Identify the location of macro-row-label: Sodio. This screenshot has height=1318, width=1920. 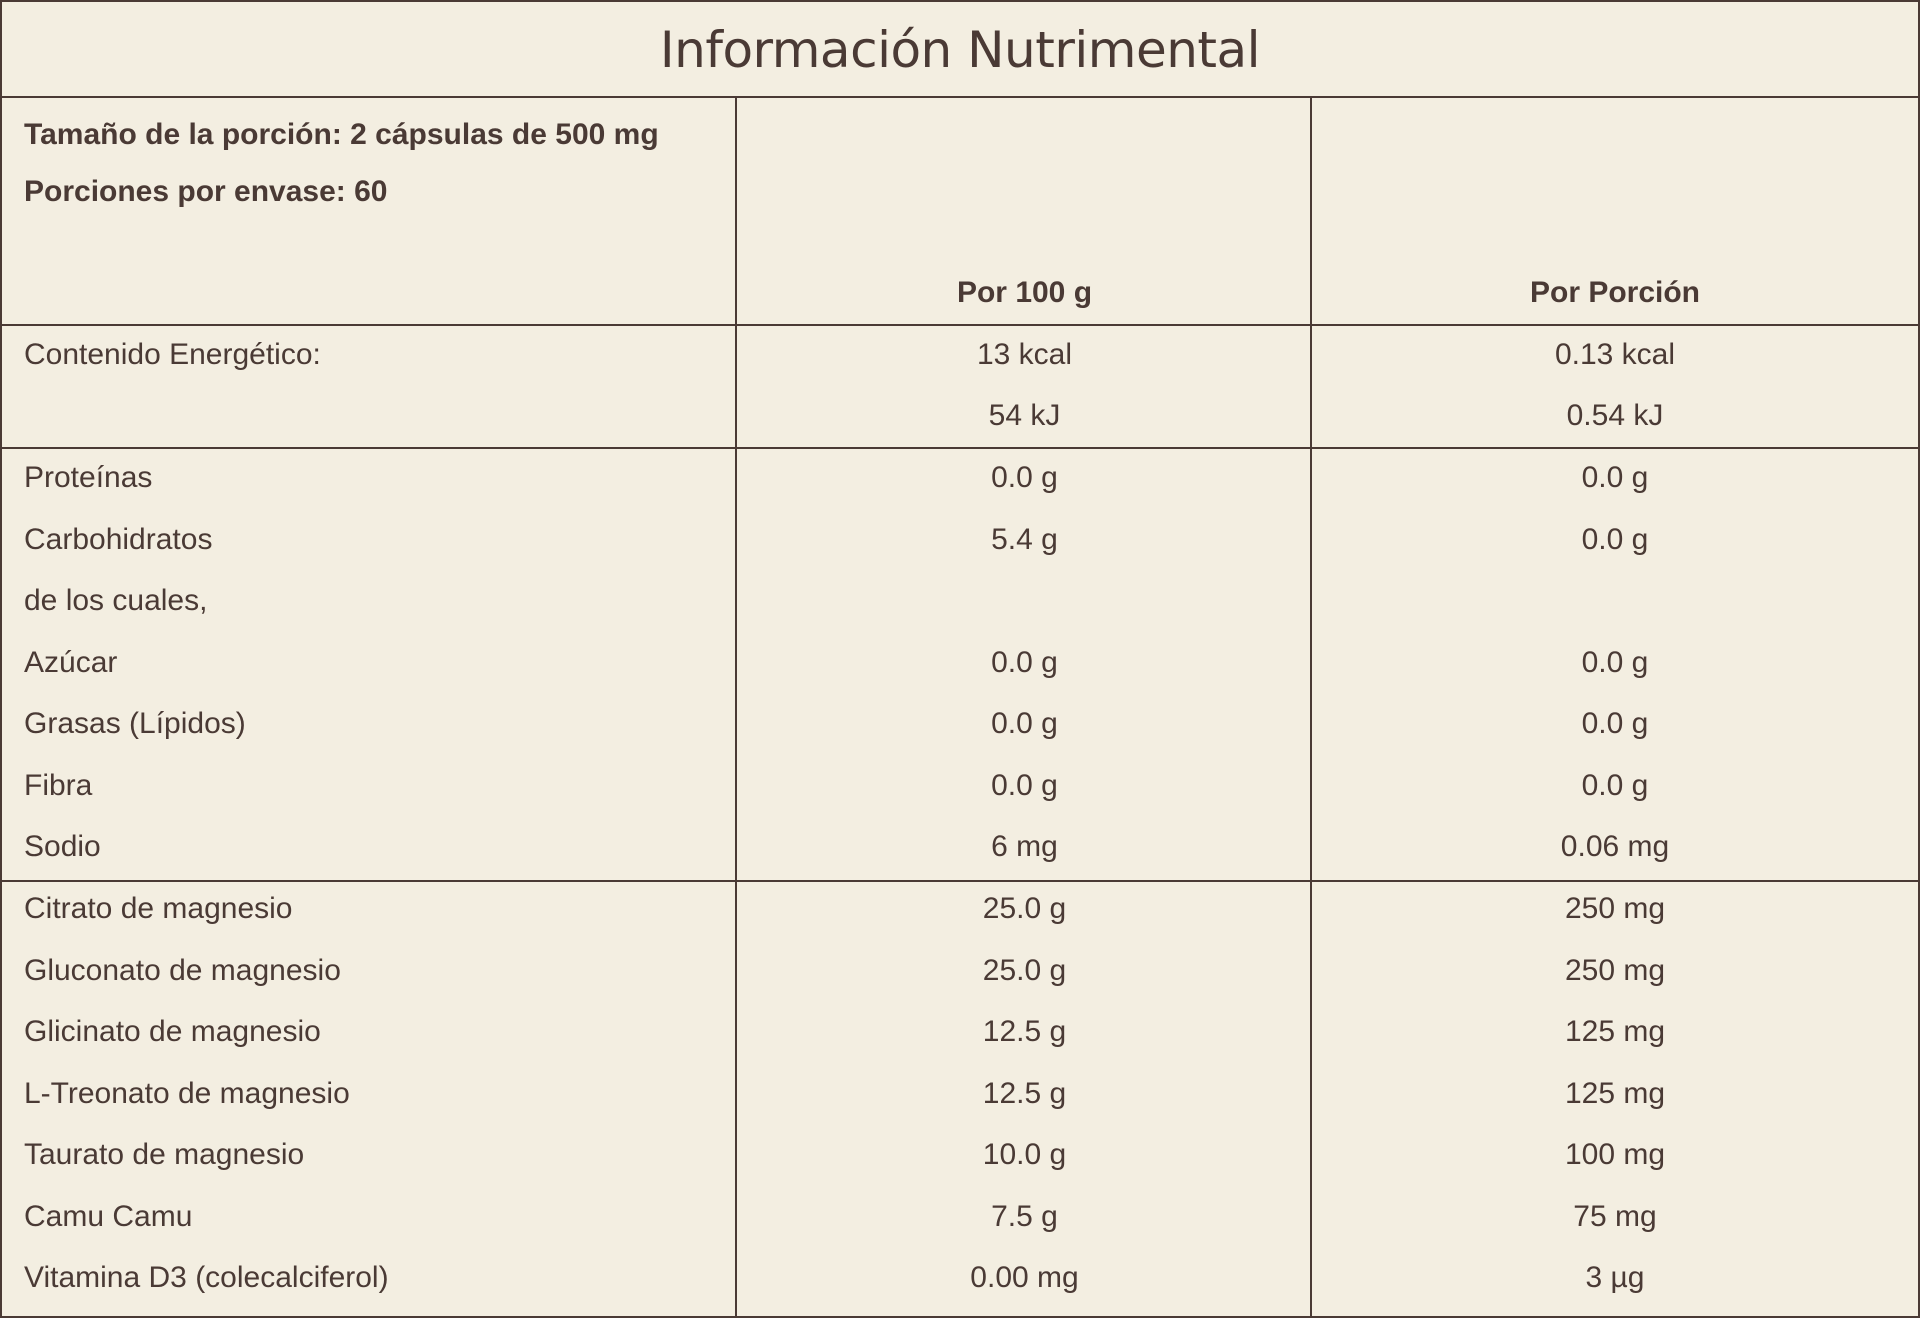
(62, 846).